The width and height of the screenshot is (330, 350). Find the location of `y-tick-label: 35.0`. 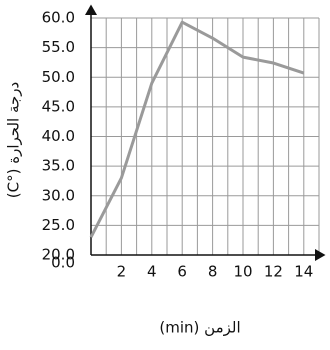

y-tick-label: 35.0 is located at coordinates (58, 166).